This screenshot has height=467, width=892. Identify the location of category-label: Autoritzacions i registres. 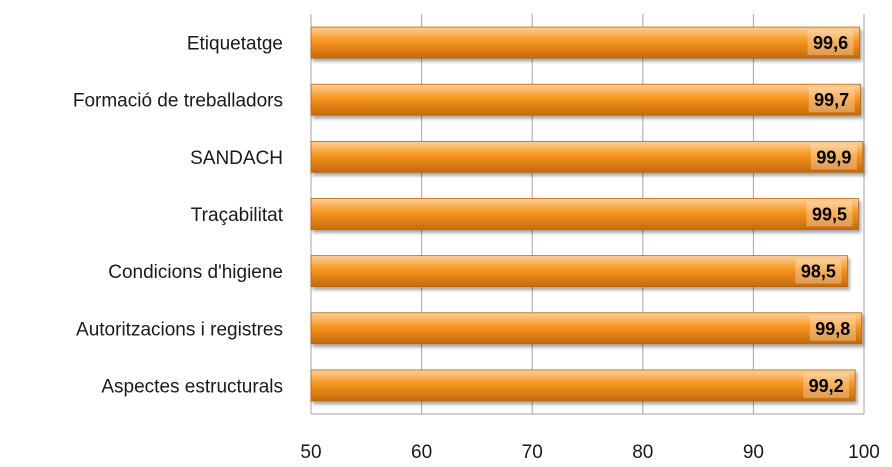
(179, 329).